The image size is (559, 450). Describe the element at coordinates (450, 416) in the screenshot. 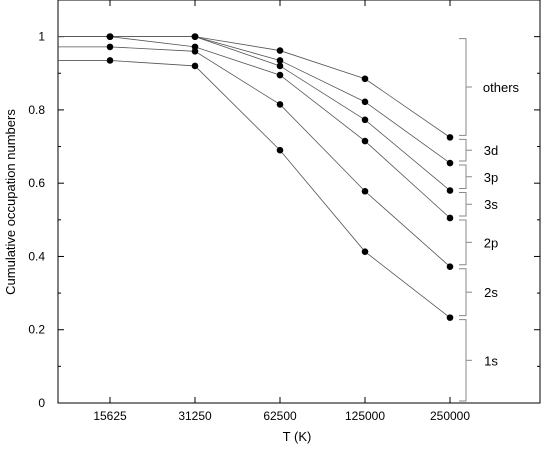

I see `x-tick-label: 250000` at that location.